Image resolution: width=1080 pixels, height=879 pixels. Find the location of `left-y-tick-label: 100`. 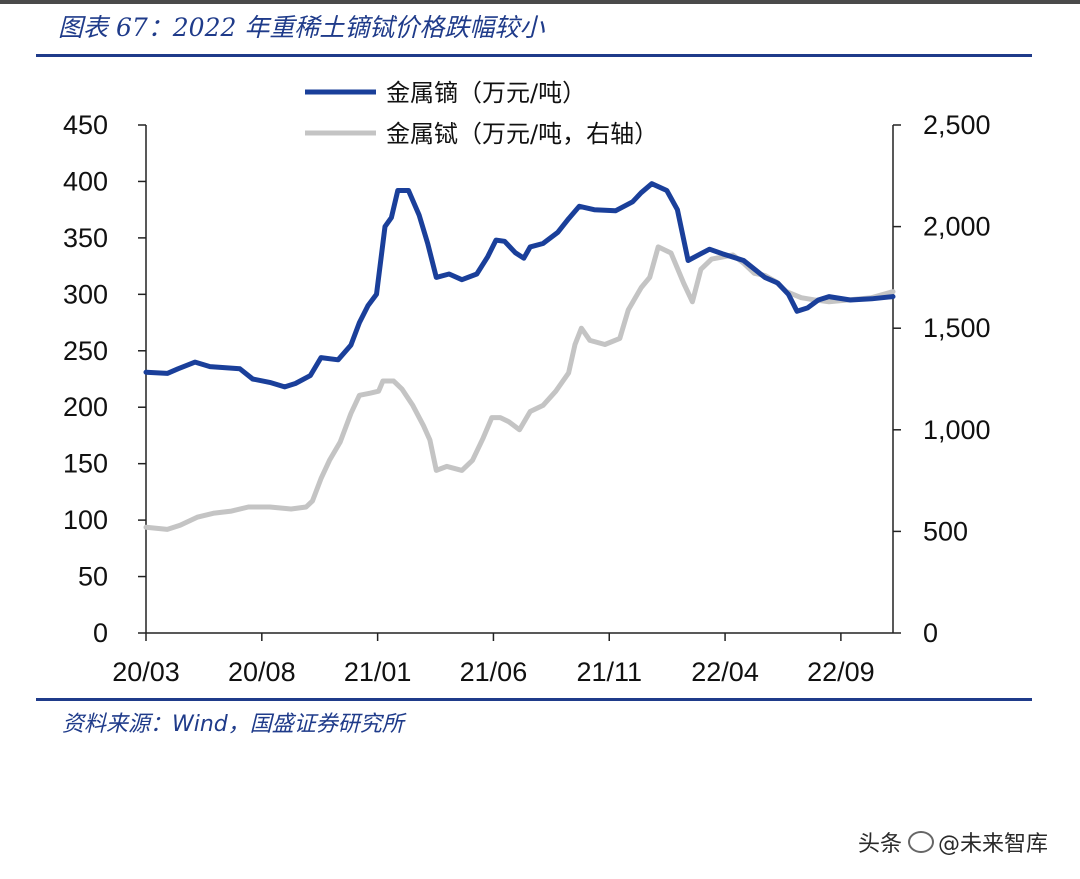

left-y-tick-label: 100 is located at coordinates (85, 520).